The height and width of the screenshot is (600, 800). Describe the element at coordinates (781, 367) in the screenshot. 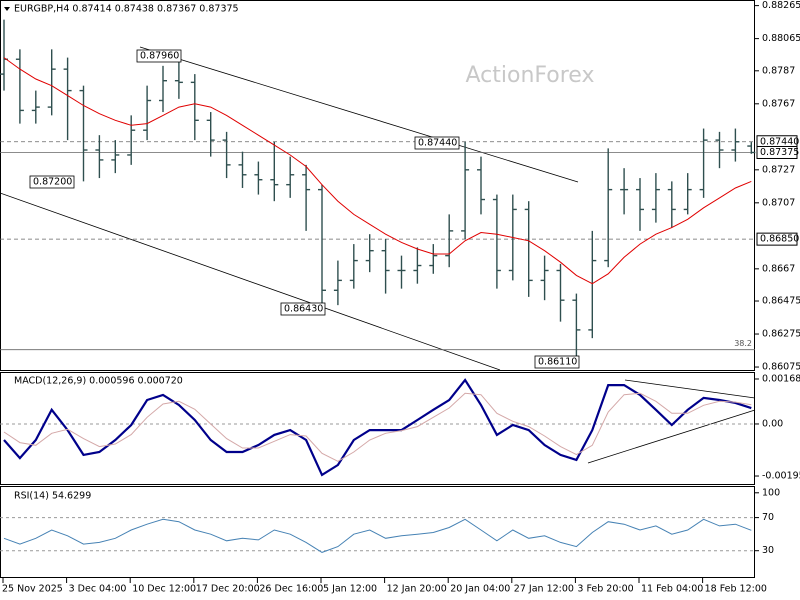

I see `y-tick-label: 0.86075` at that location.